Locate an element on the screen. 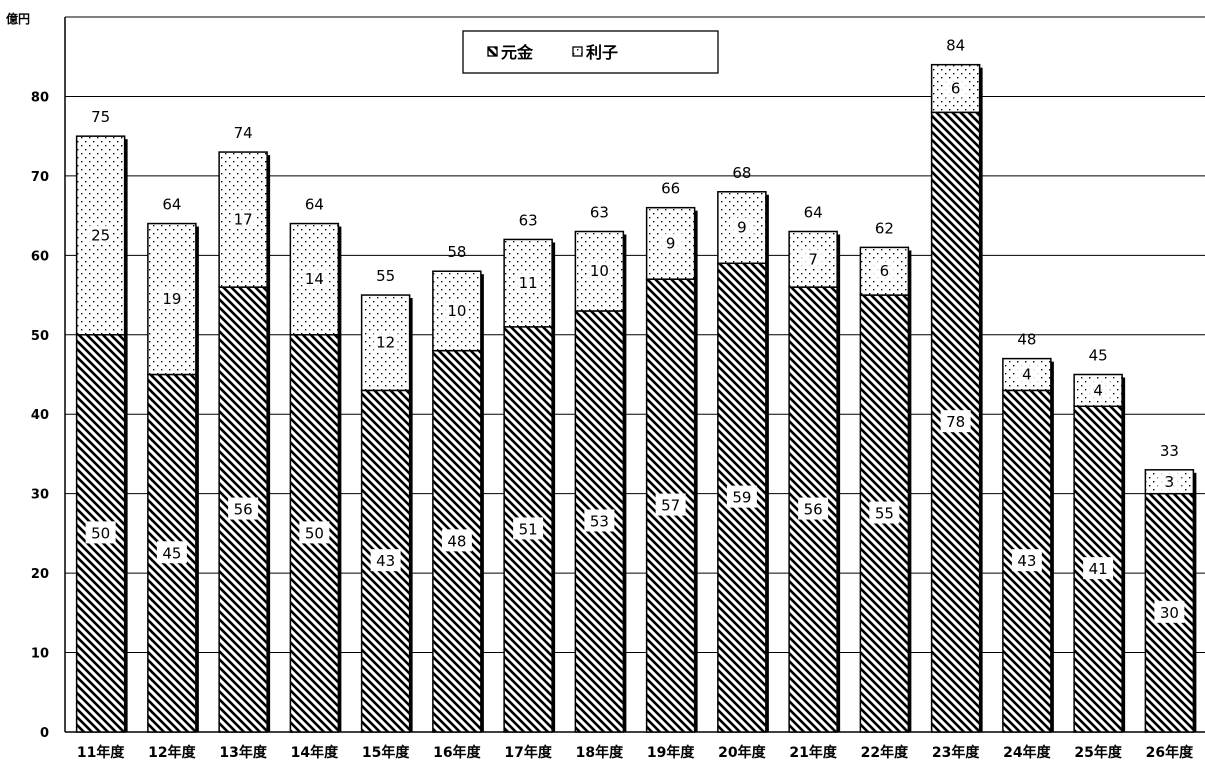  principal-data-label: 53 is located at coordinates (599, 521).